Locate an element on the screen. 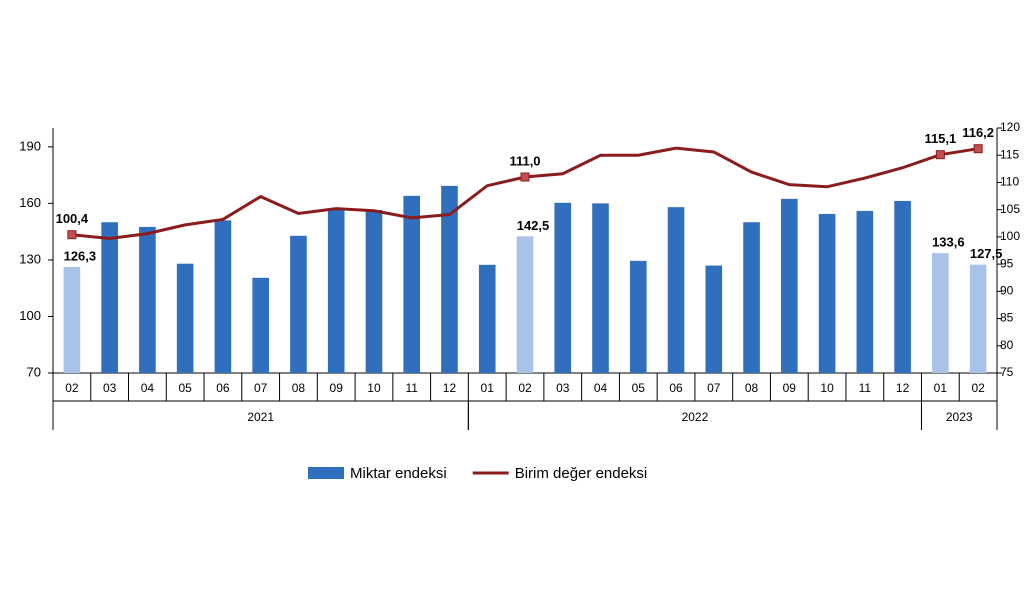 Image resolution: width=1024 pixels, height=607 pixels. y2-tick-label: 95 is located at coordinates (1007, 263).